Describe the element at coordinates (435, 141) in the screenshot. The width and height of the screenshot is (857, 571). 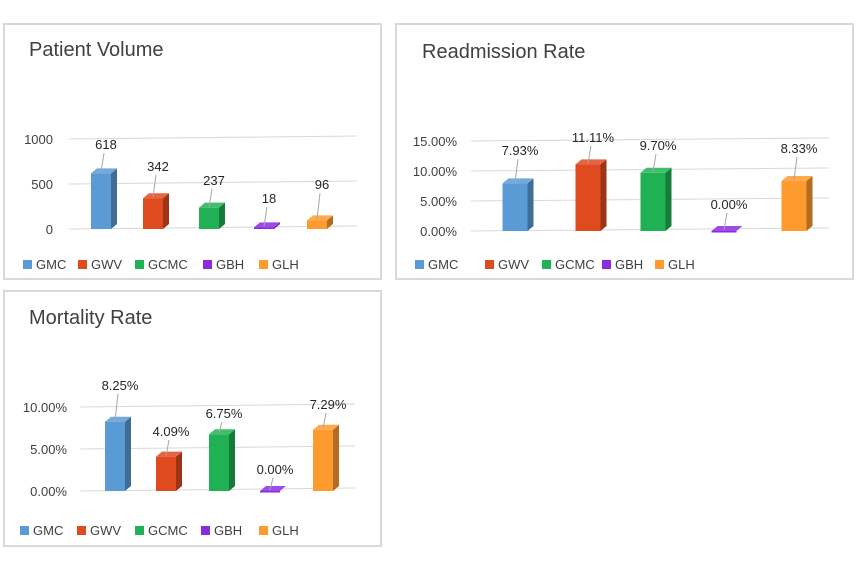
I see `y-tick-label: 15.00%` at that location.